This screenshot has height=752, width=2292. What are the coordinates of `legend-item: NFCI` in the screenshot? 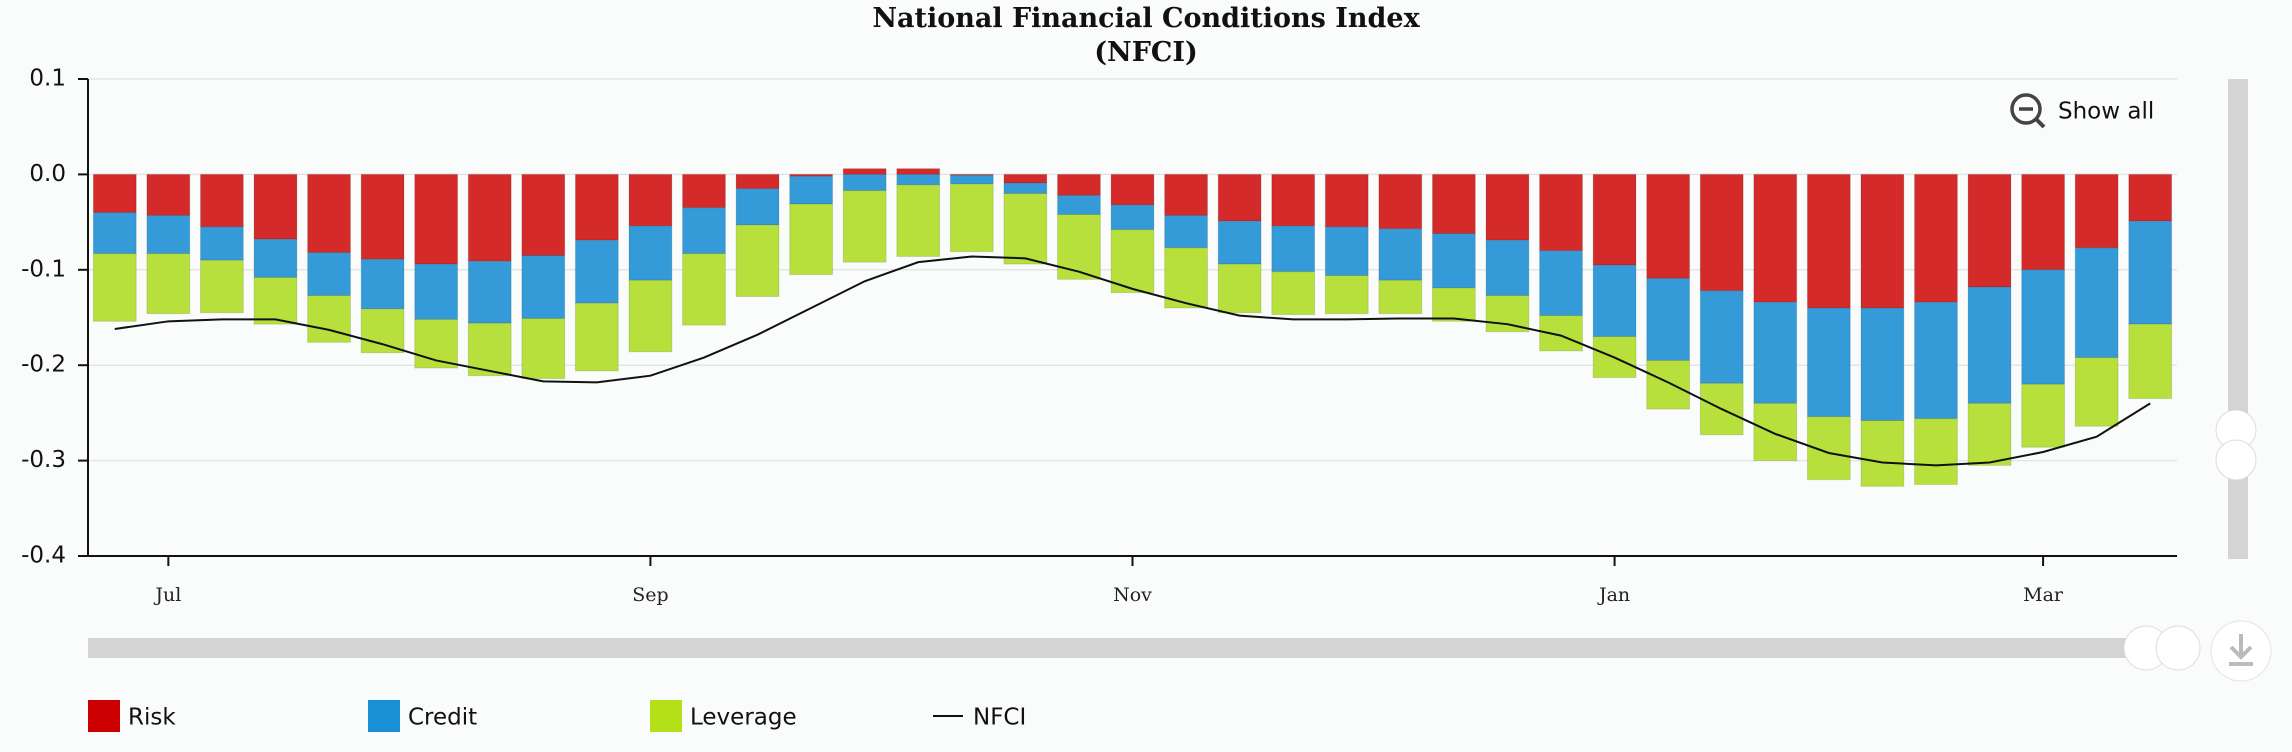 It's located at (979, 718).